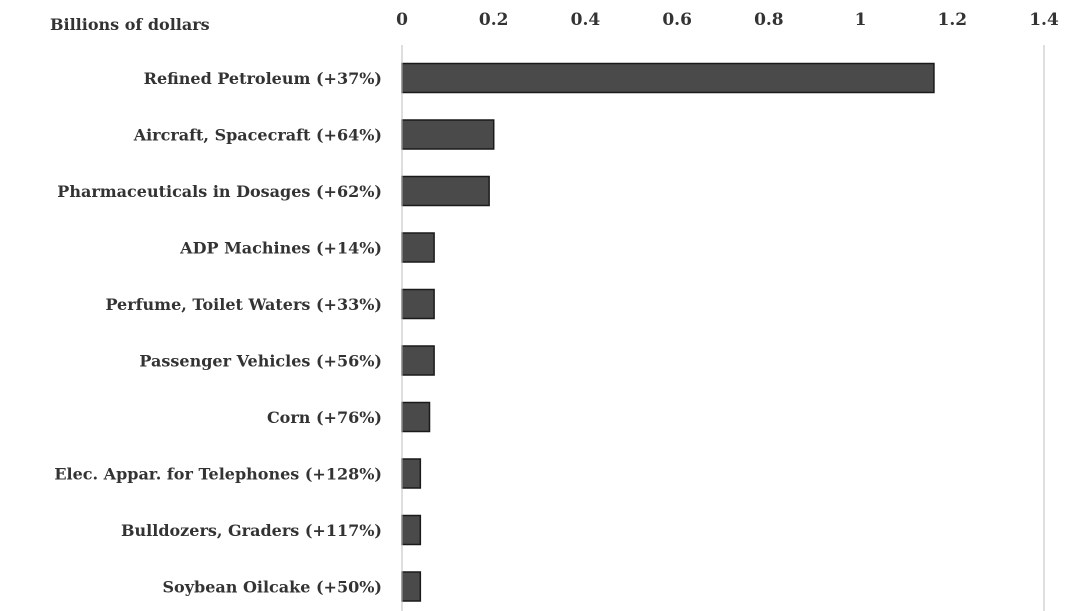  Describe the element at coordinates (218, 474) in the screenshot. I see `category-label: Elec. Appar. for Telephones (+128%)` at that location.